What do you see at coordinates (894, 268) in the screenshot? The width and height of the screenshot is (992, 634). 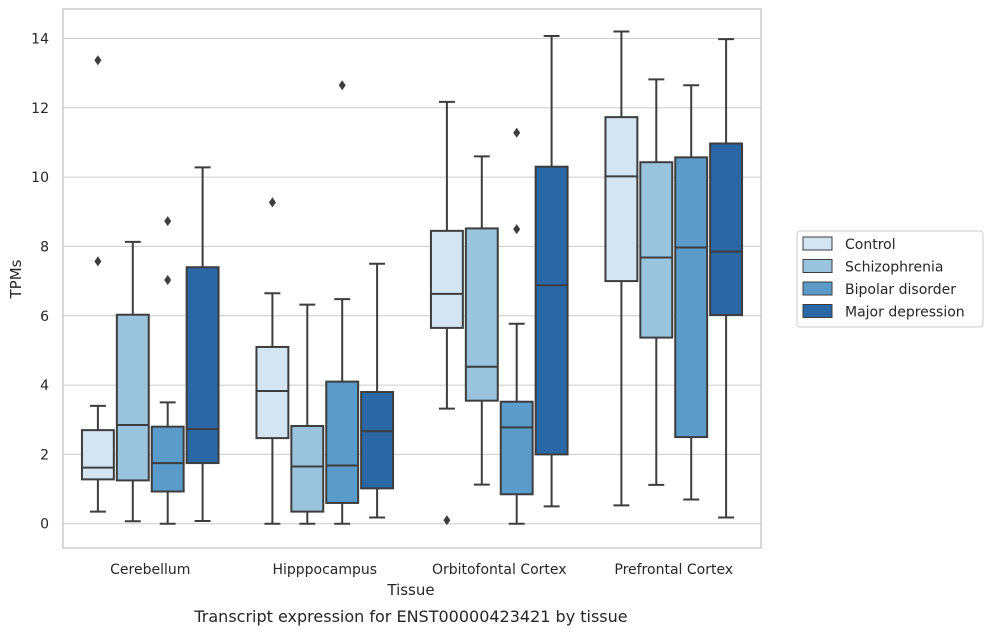 I see `legend-label: Schizophrenia` at bounding box center [894, 268].